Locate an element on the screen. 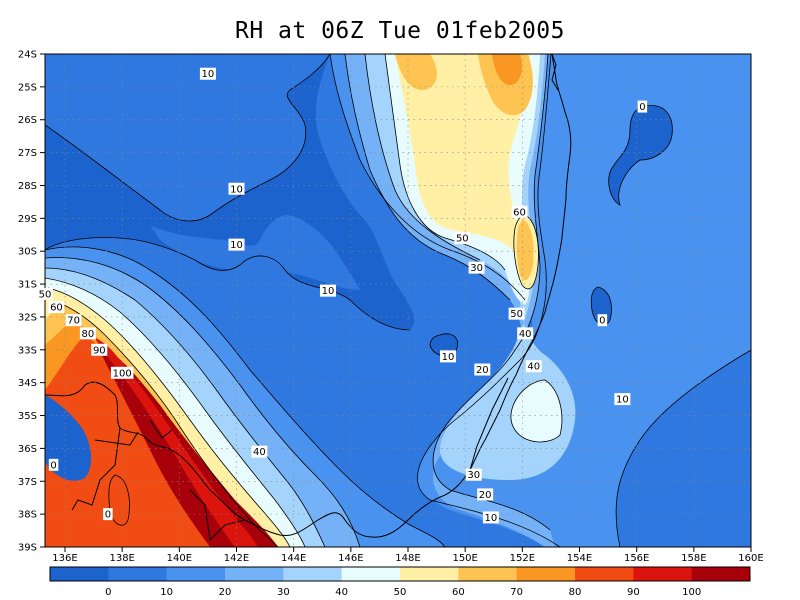  colorbar-label: 80 is located at coordinates (575, 592).